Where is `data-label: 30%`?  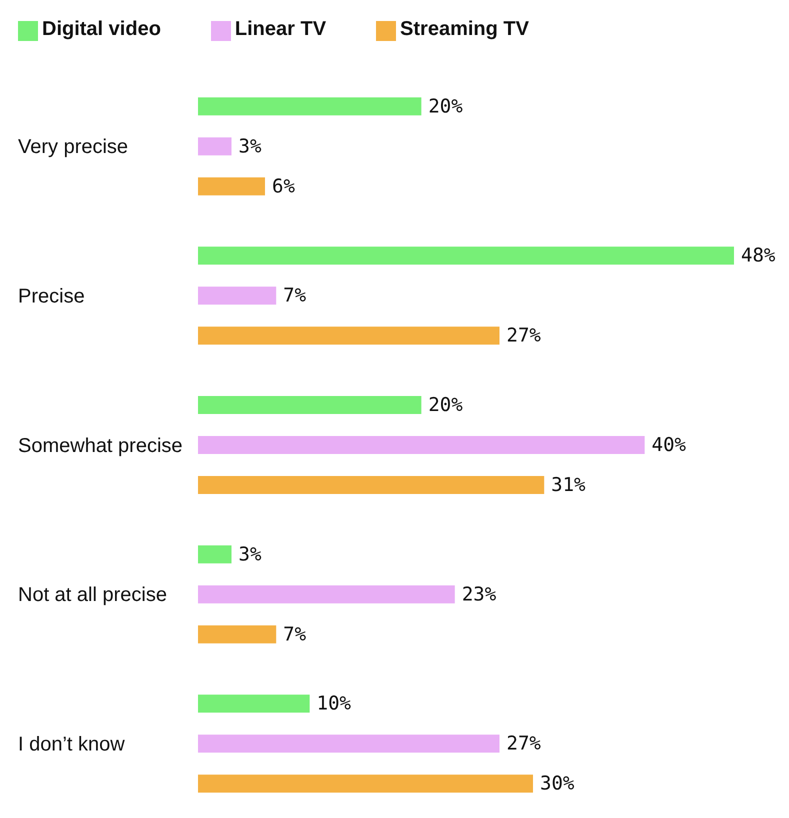 data-label: 30% is located at coordinates (557, 783).